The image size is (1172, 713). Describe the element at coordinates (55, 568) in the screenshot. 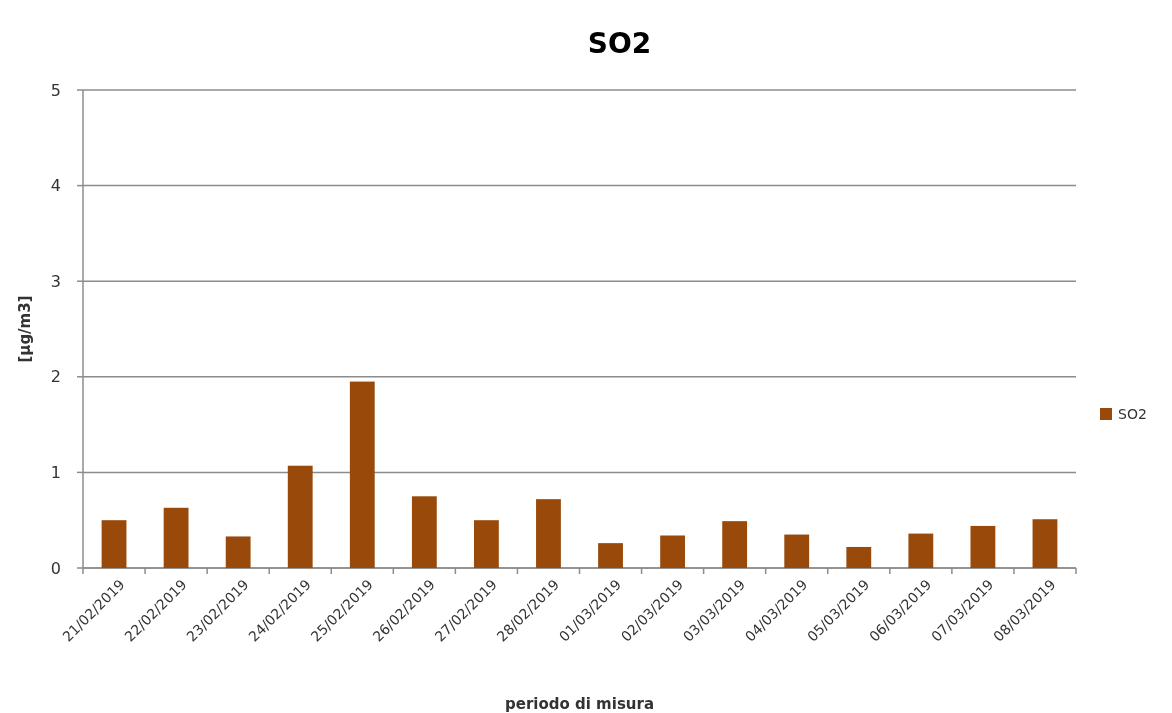

I see `y-tick-label: 0` at that location.